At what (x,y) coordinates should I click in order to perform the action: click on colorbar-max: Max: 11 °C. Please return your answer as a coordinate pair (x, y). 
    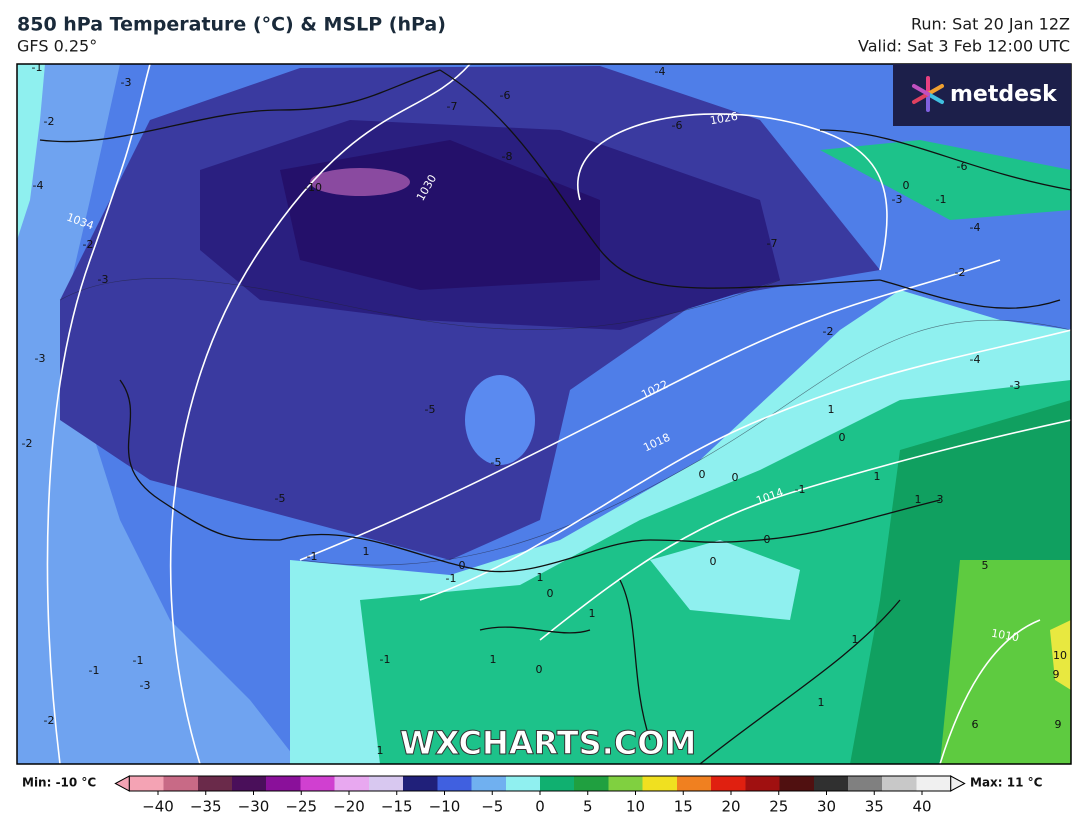
    Looking at the image, I should click on (1006, 783).